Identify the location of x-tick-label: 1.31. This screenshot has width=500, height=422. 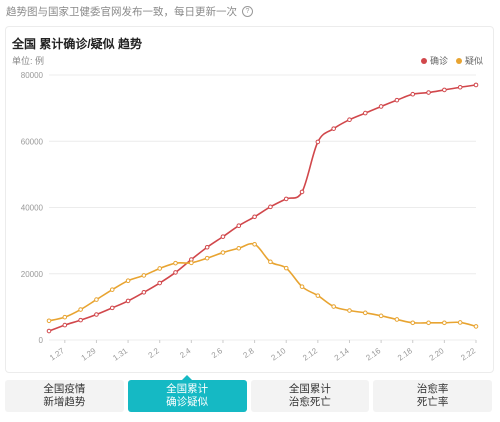
(120, 354).